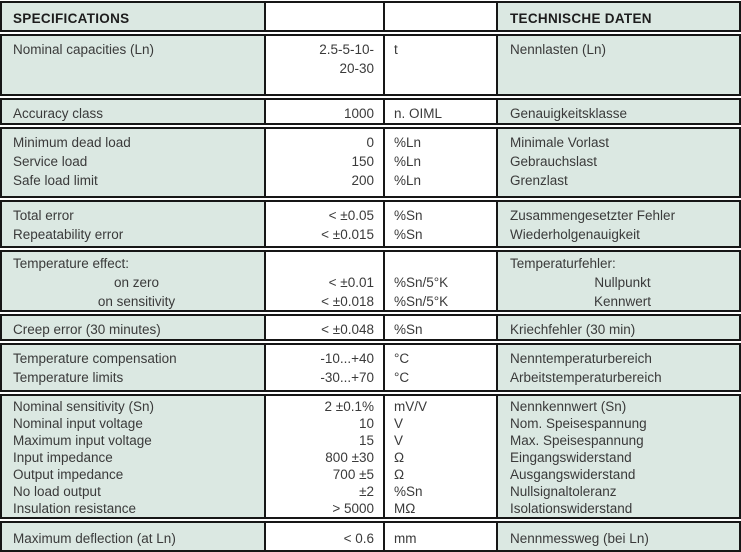 The height and width of the screenshot is (552, 741). Describe the element at coordinates (586, 377) in the screenshot. I see `spec-de-line: Arbeitstemperaturbereich` at that location.